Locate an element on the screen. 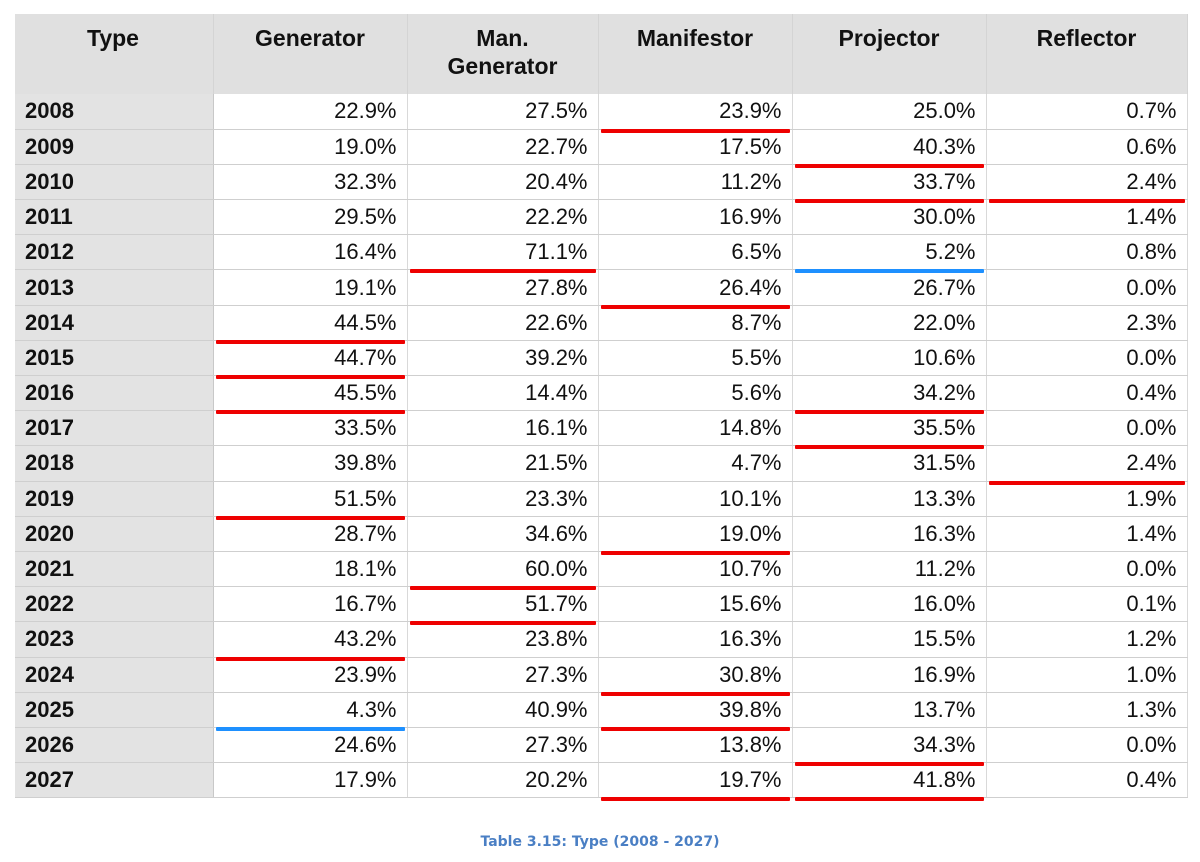  percent-value: 39.2% is located at coordinates (556, 357).